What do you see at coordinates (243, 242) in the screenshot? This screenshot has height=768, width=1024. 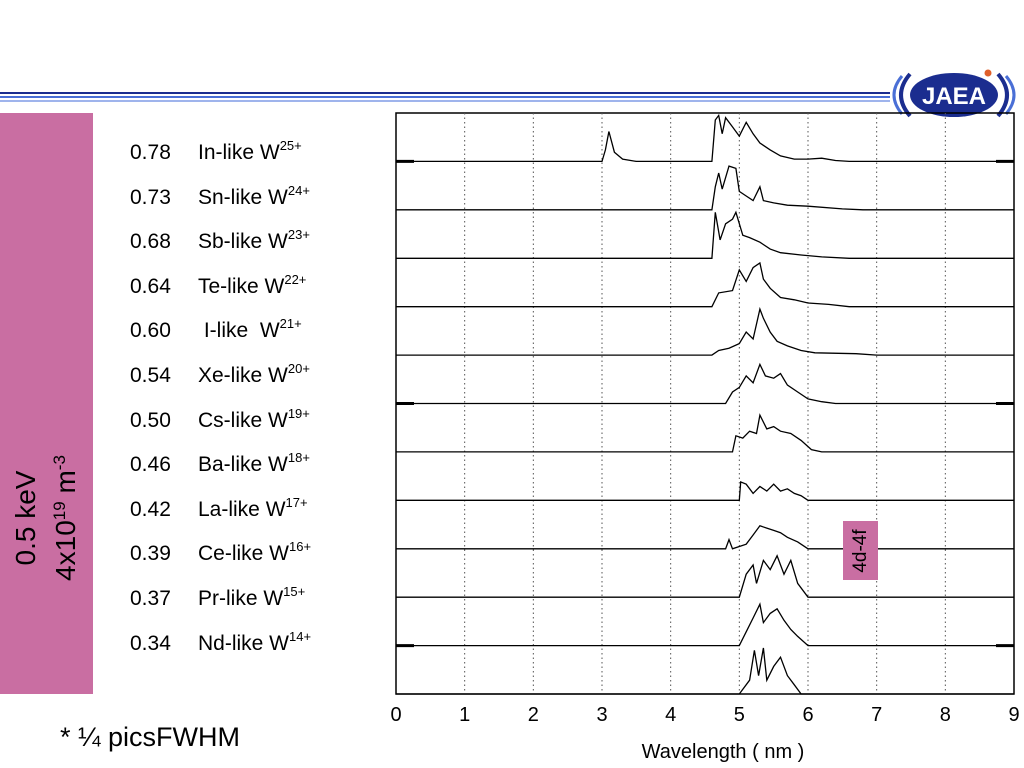 I see `ion-name: Sb-like W` at bounding box center [243, 242].